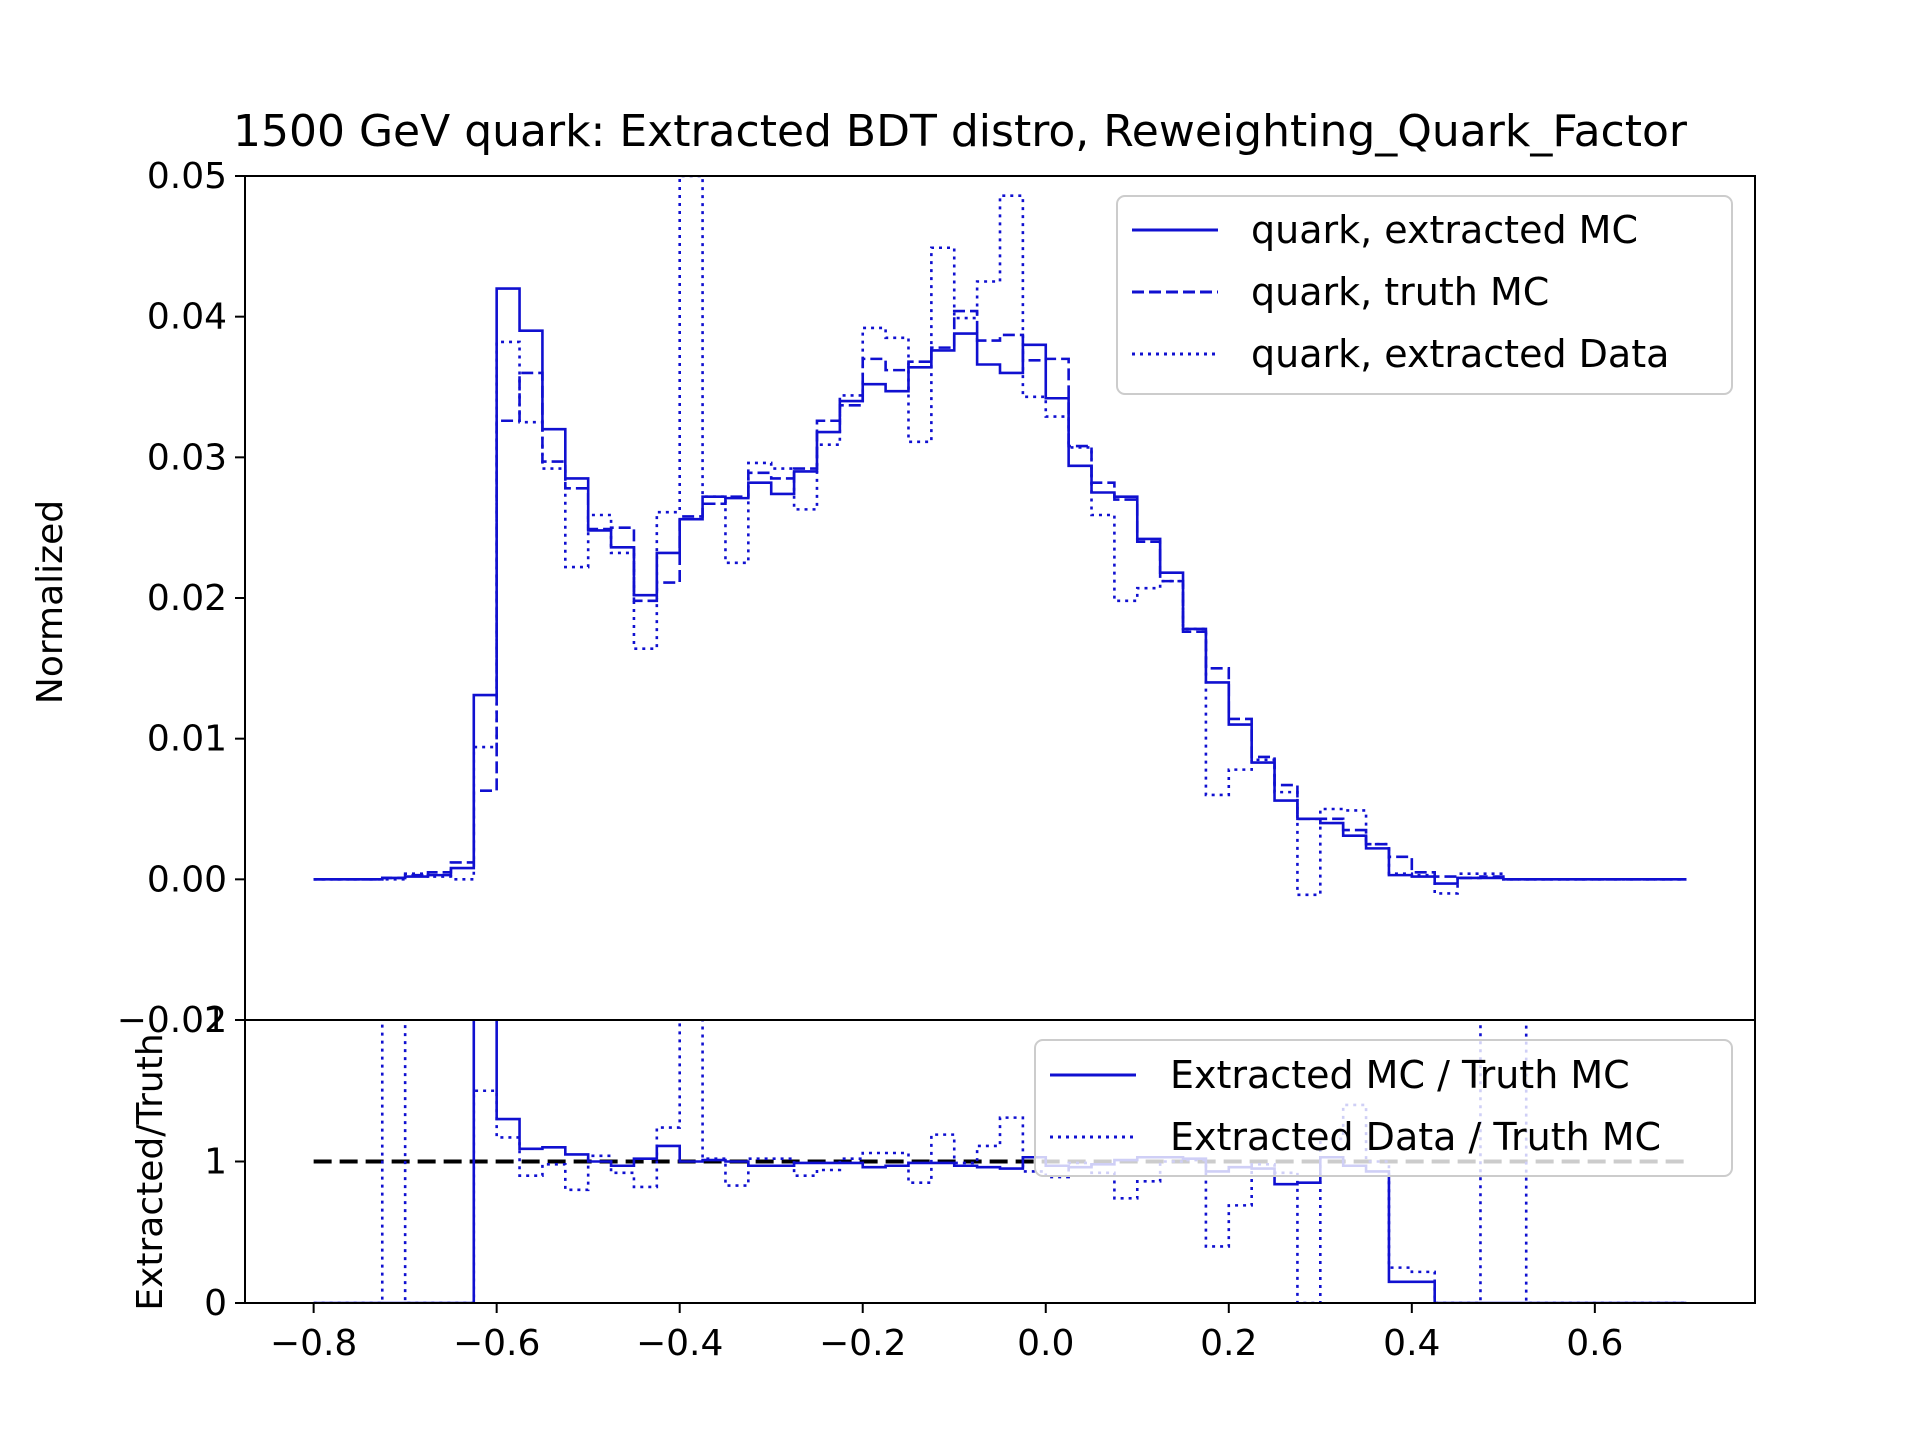 This screenshot has width=1920, height=1440. Describe the element at coordinates (946, 1333) in the screenshot. I see `bottom-x-ticks: −0.8 −0.6 −0.4 −0.2 0.0 0.2 0.4 0.6` at that location.